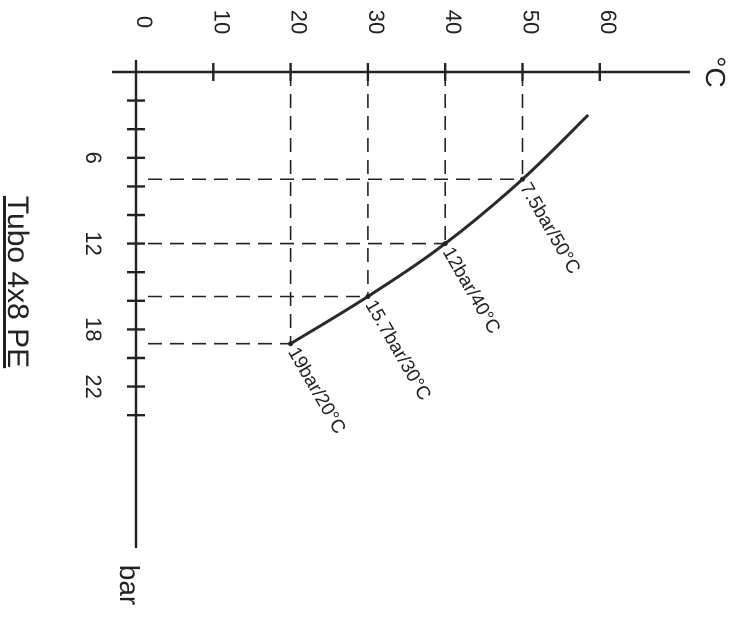 Image resolution: width=740 pixels, height=630 pixels. What do you see at coordinates (221, 22) in the screenshot?
I see `temperature-tick-label: 10` at bounding box center [221, 22].